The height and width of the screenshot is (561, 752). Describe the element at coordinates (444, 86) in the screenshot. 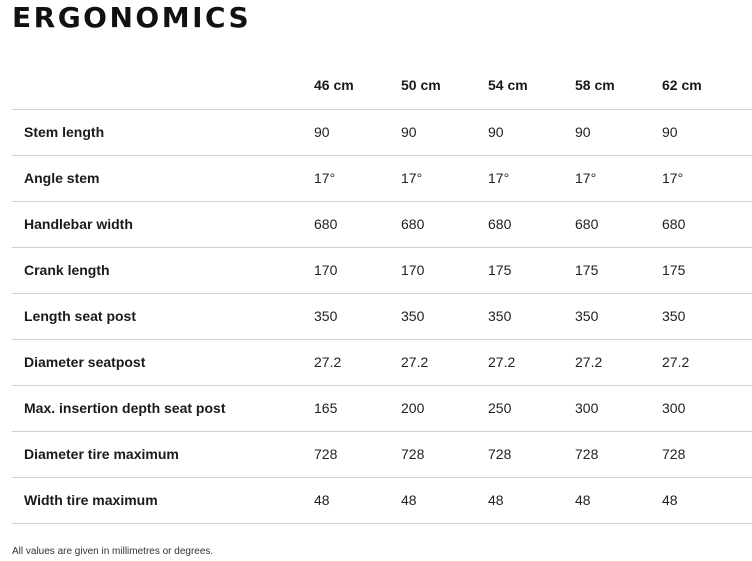

I see `size-header-50: 50 cm` at that location.